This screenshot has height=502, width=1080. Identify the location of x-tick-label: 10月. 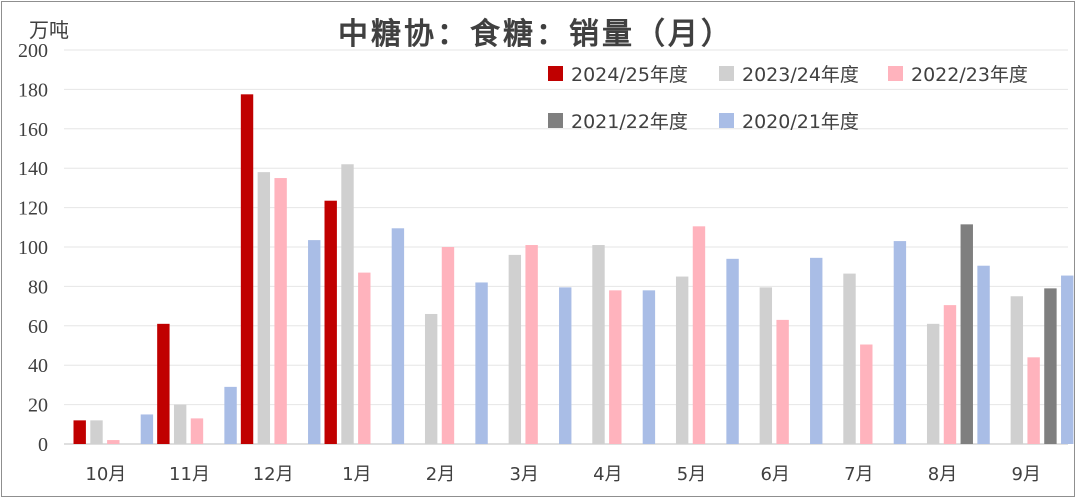
(105, 474).